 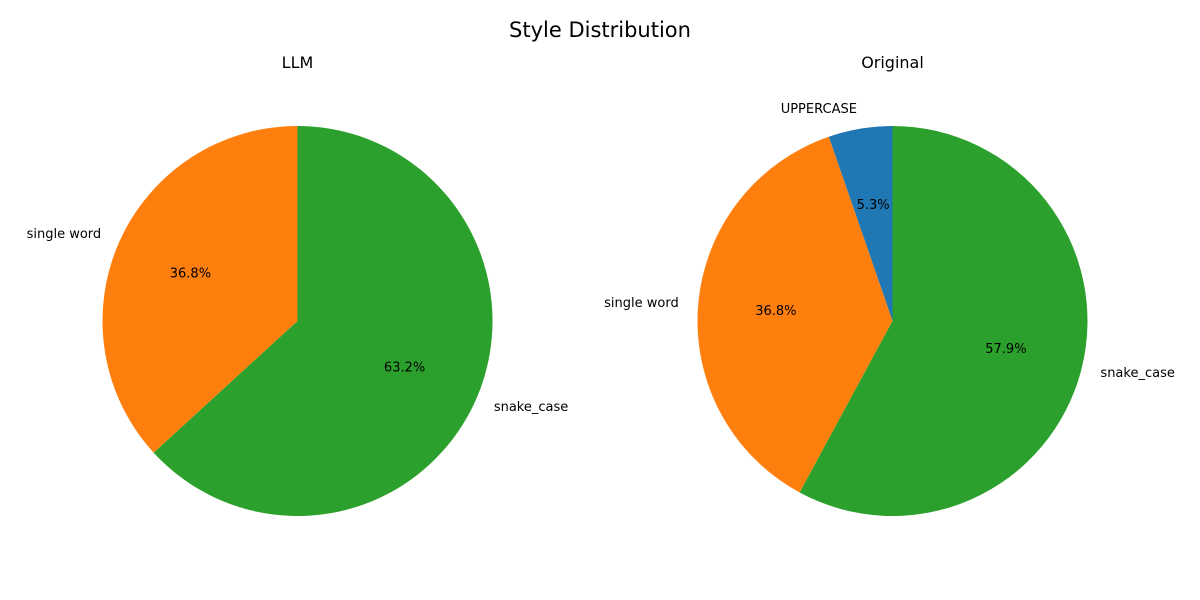 I want to click on pct-label-original-single-word: 36.8%, so click(x=775, y=311).